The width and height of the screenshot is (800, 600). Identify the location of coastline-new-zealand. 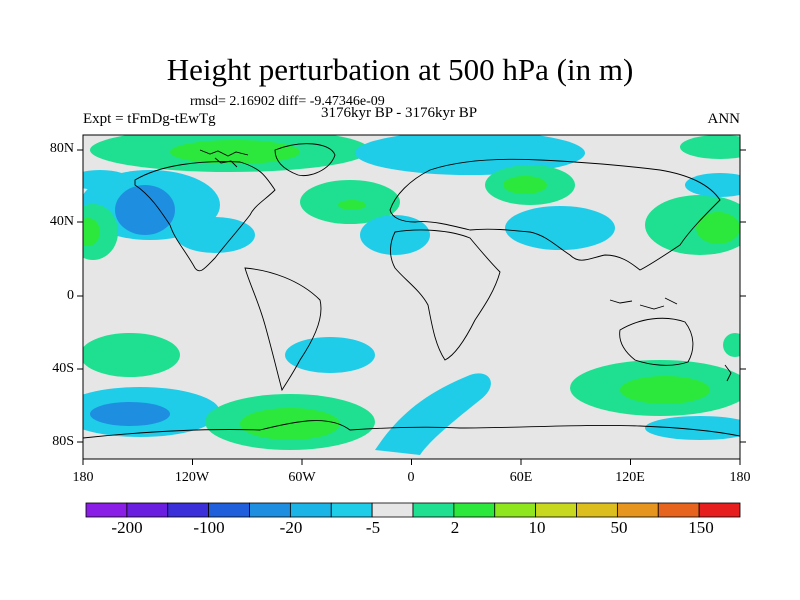
(728, 373).